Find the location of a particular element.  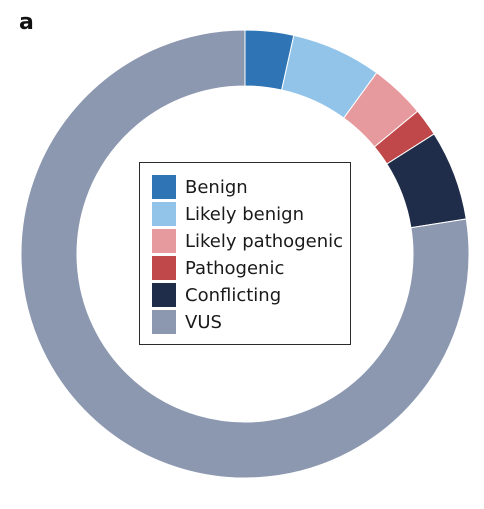

legend-item-likely-pathogenic: Likely pathogenic is located at coordinates (247, 241).